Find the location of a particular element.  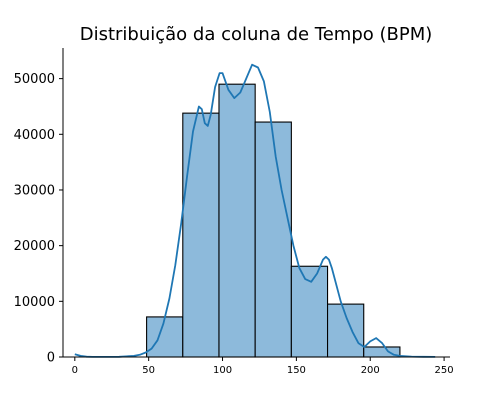

y-tick-label-2: 20000 is located at coordinates (34, 246).